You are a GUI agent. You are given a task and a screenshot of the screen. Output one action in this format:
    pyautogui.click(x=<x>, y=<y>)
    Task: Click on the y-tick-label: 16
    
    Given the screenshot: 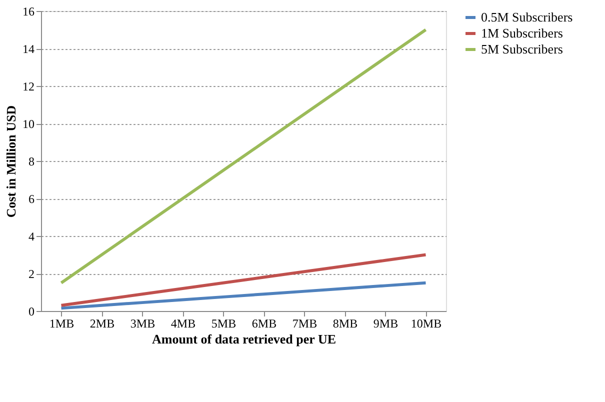 What is the action you would take?
    pyautogui.click(x=28, y=11)
    